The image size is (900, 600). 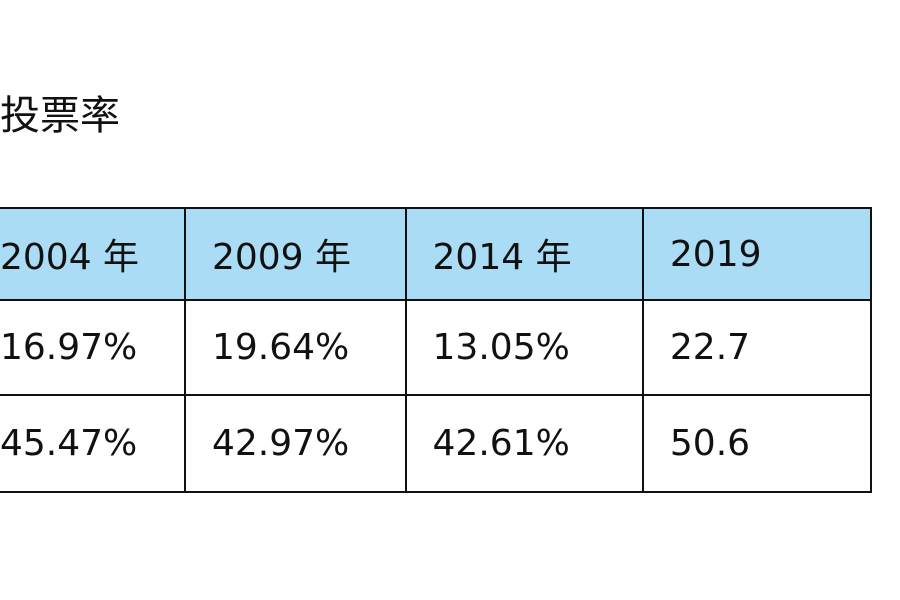 I want to click on cell: 42.61%, so click(x=524, y=443).